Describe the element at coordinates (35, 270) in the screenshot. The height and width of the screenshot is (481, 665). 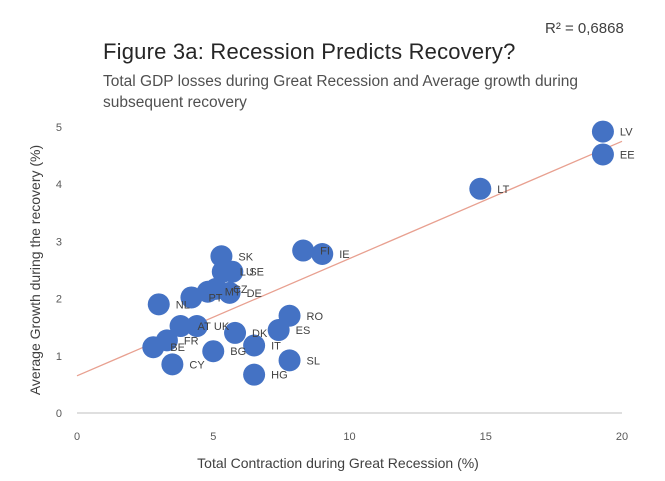
I see `y-axis-title: Average Growth during the recovery (%)` at that location.